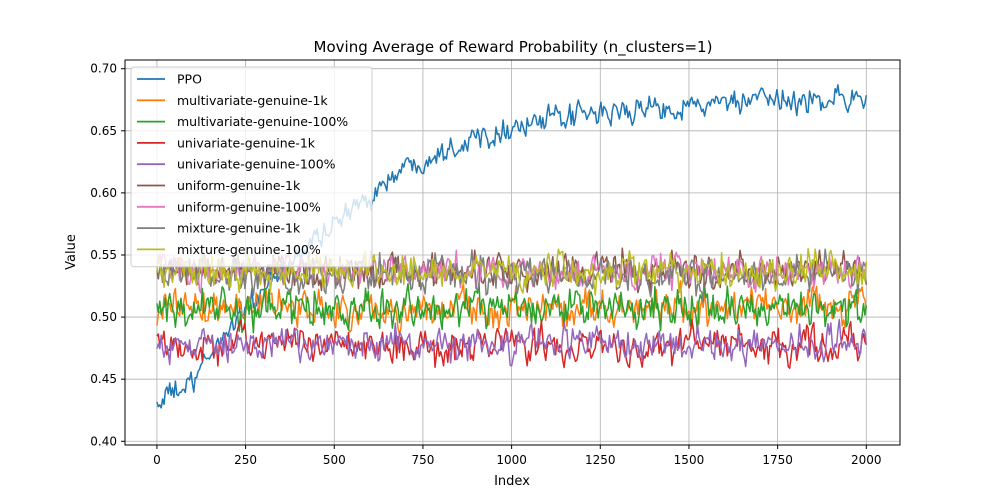 This screenshot has width=1000, height=500. What do you see at coordinates (334, 460) in the screenshot?
I see `x-tick-label: 500` at bounding box center [334, 460].